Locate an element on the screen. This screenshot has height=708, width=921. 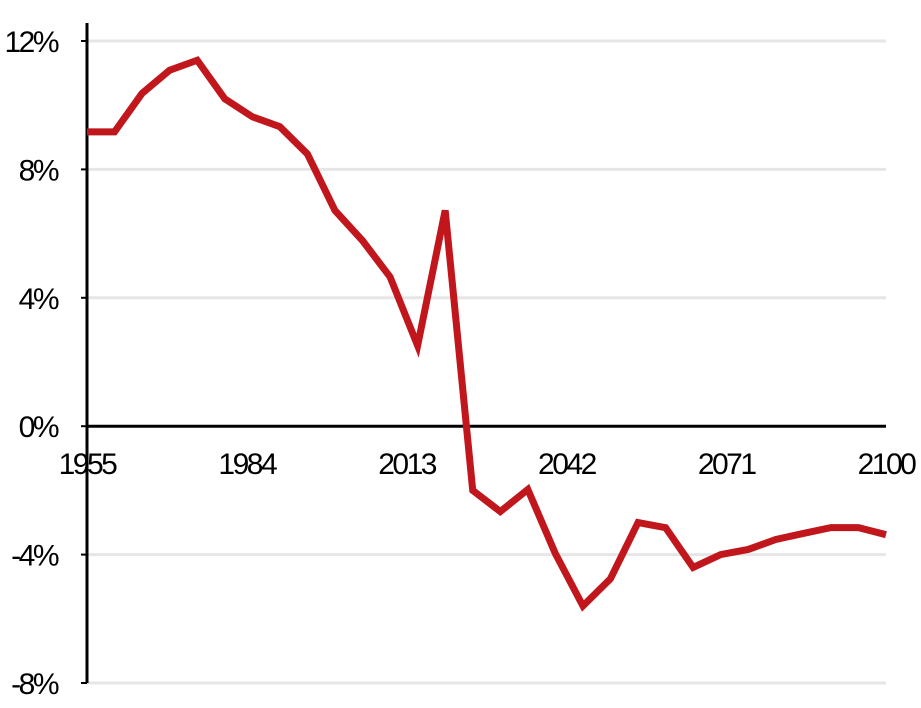
x-tick-label: 2100 is located at coordinates (887, 464).